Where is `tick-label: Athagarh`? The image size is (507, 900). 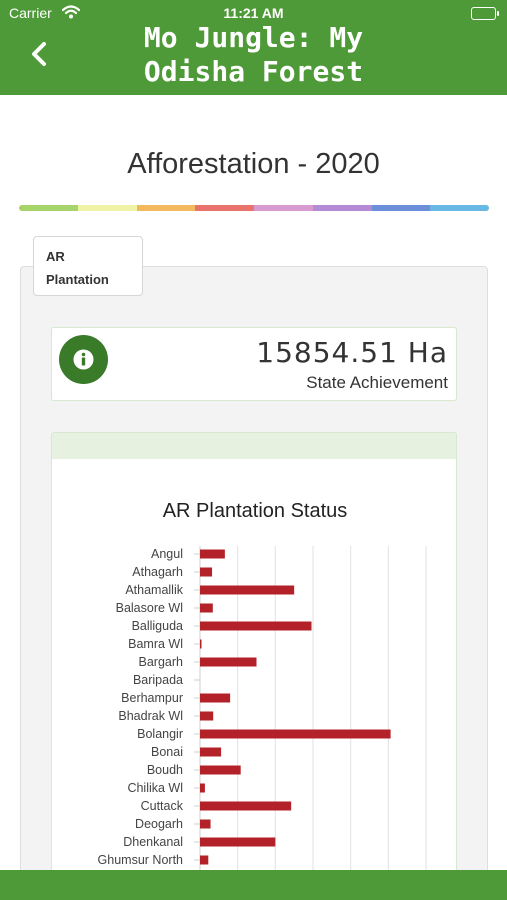 tick-label: Athagarh is located at coordinates (157, 572).